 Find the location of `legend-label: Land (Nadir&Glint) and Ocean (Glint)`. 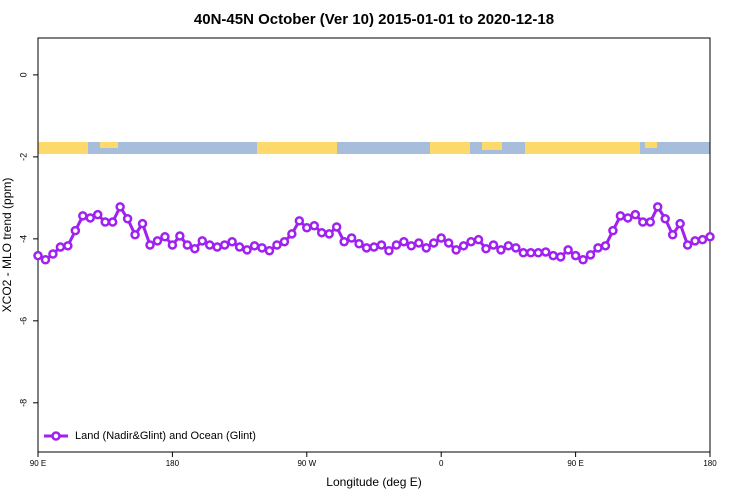

legend-label: Land (Nadir&Glint) and Ocean (Glint) is located at coordinates (165, 436).